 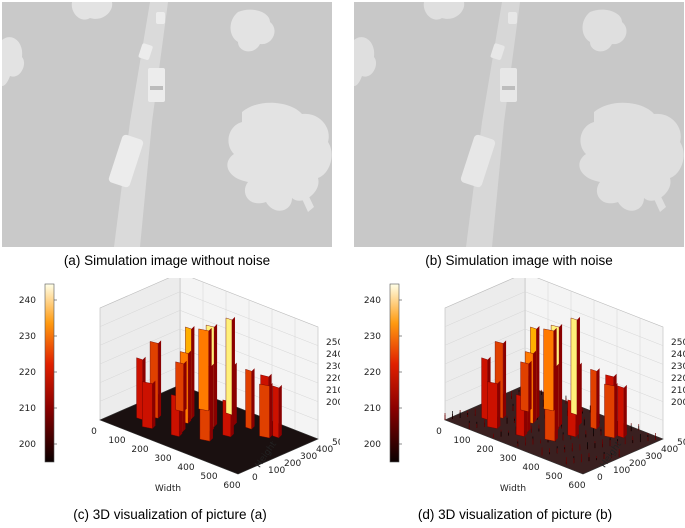 I want to click on z-tick-label: 230, so click(x=678, y=367).